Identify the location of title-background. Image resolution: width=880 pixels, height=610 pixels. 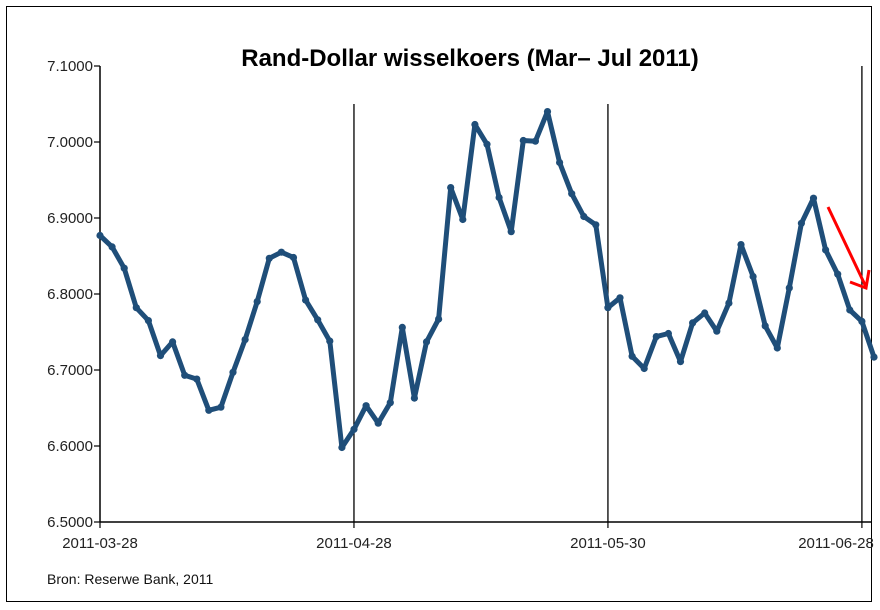
(470, 58).